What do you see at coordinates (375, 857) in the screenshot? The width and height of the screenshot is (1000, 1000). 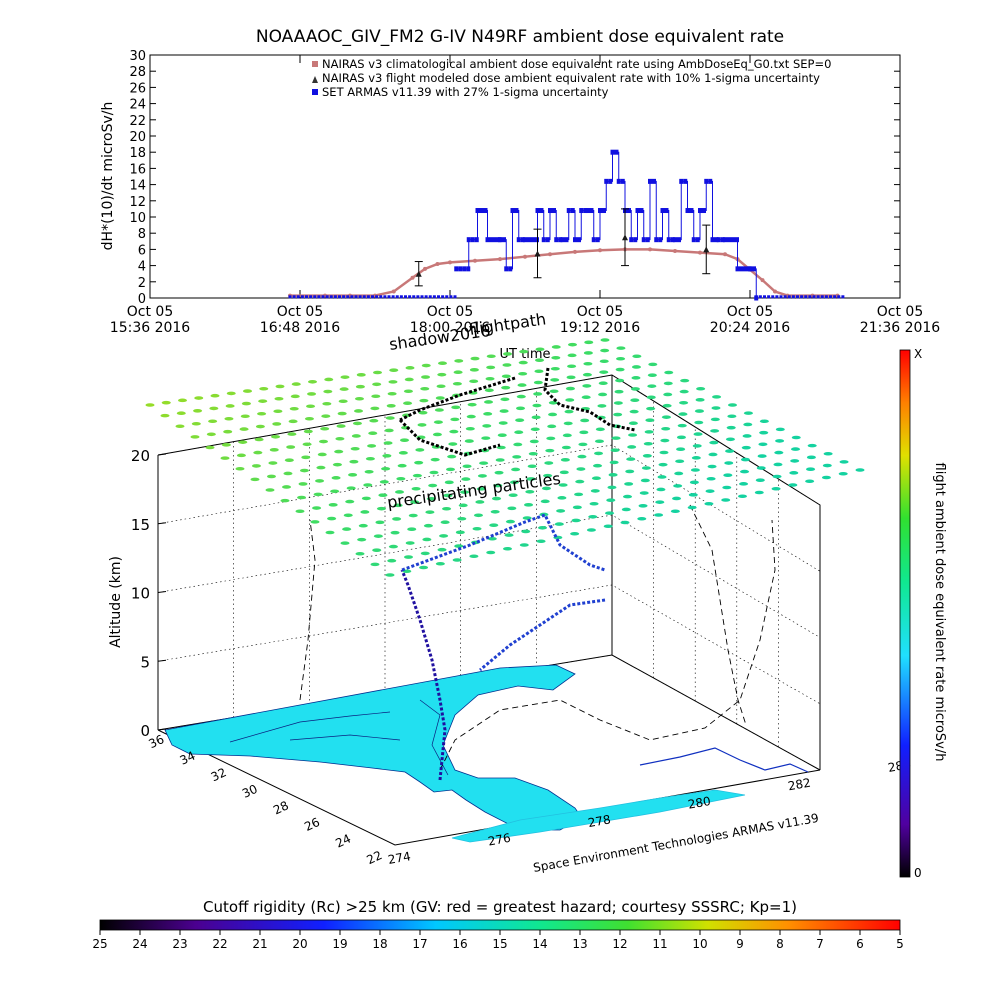 I see `latitude-tick-label: 22` at bounding box center [375, 857].